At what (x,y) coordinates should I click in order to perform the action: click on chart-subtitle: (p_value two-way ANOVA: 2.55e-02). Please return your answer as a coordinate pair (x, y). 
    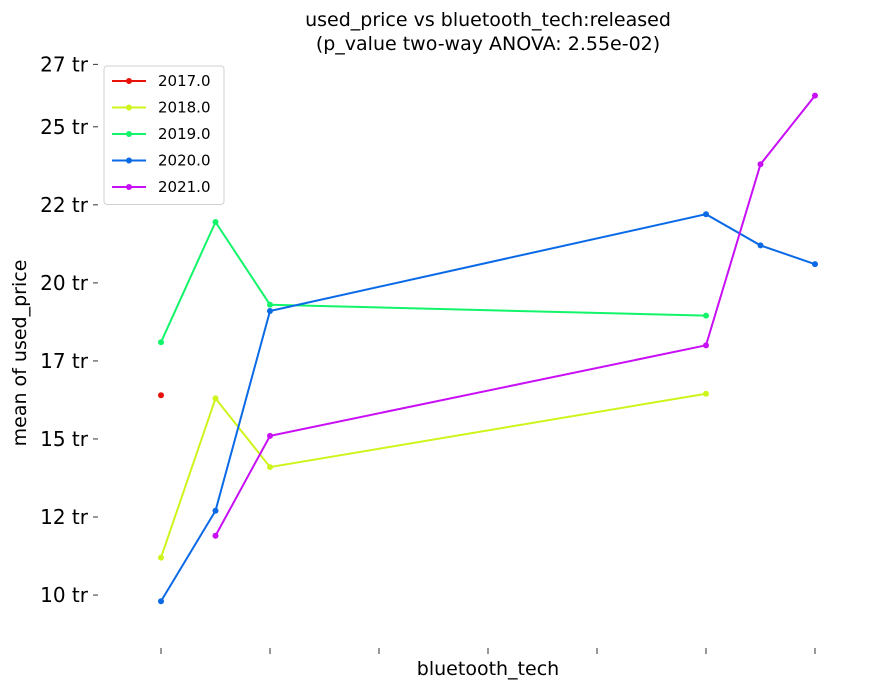
    Looking at the image, I should click on (488, 44).